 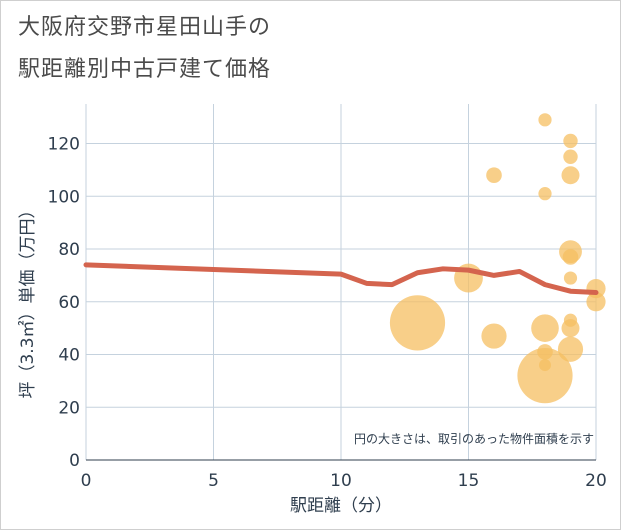 I want to click on y-tick-label: 100, so click(x=64, y=197).